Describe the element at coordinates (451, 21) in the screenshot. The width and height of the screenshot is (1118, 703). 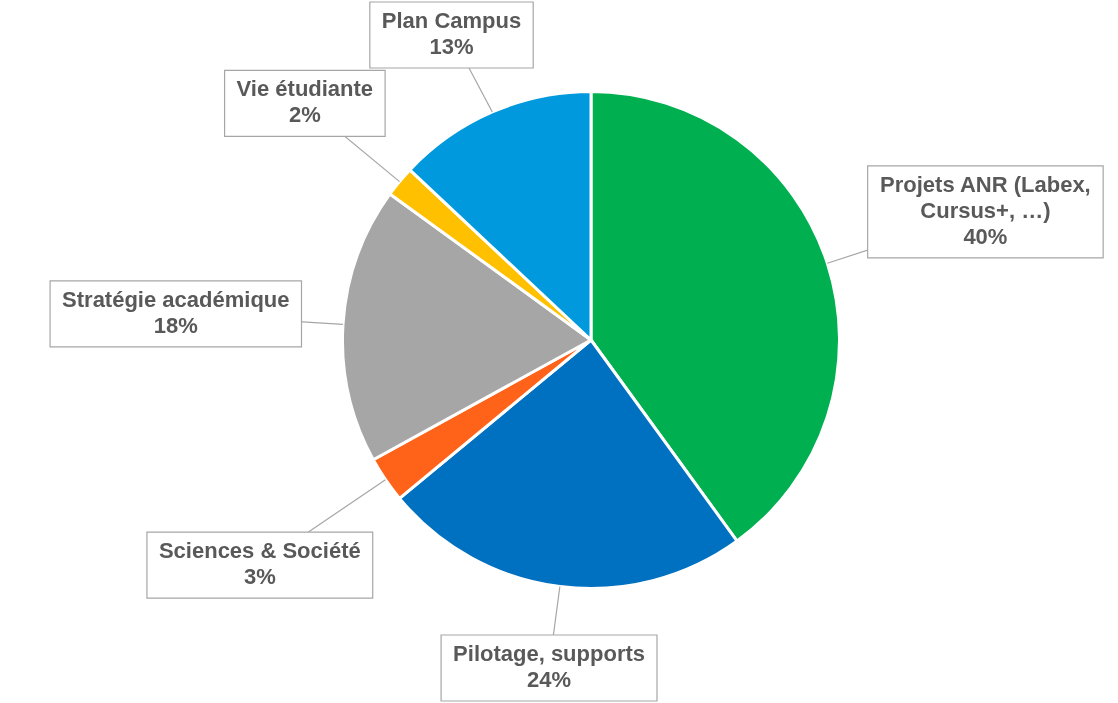
I see `slice-label: Plan Campus` at that location.